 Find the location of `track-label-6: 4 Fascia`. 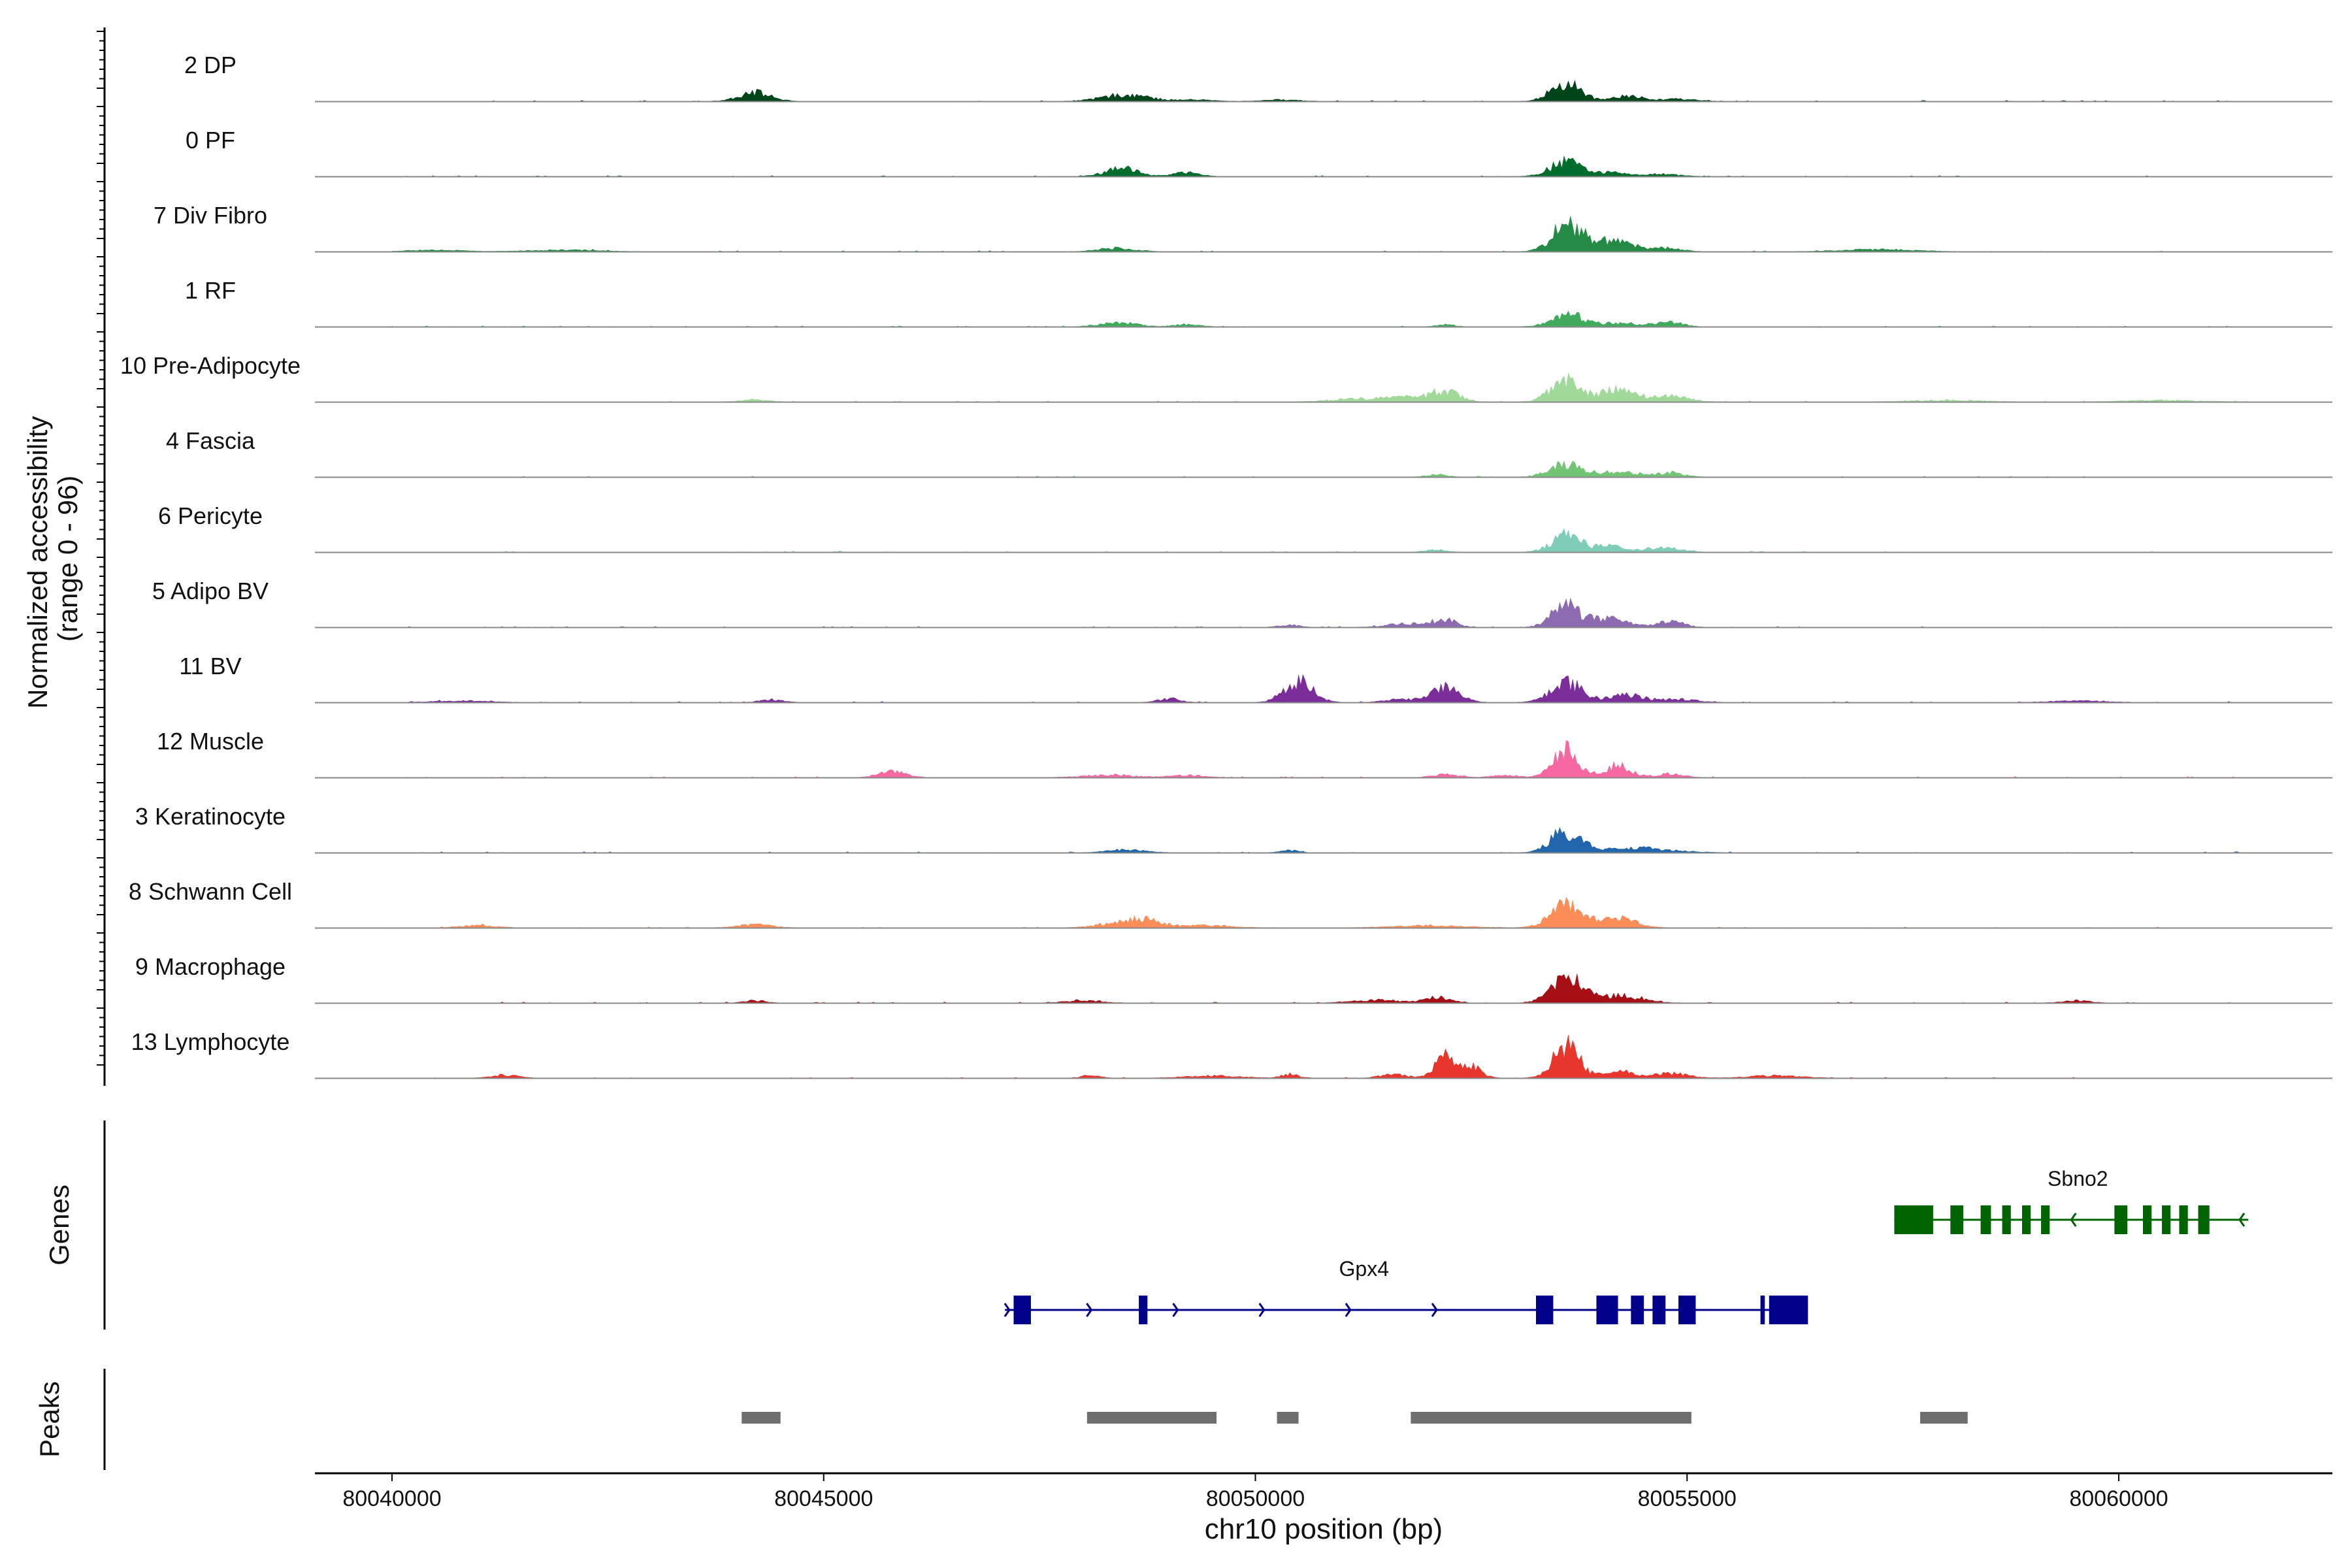

track-label-6: 4 Fascia is located at coordinates (210, 440).